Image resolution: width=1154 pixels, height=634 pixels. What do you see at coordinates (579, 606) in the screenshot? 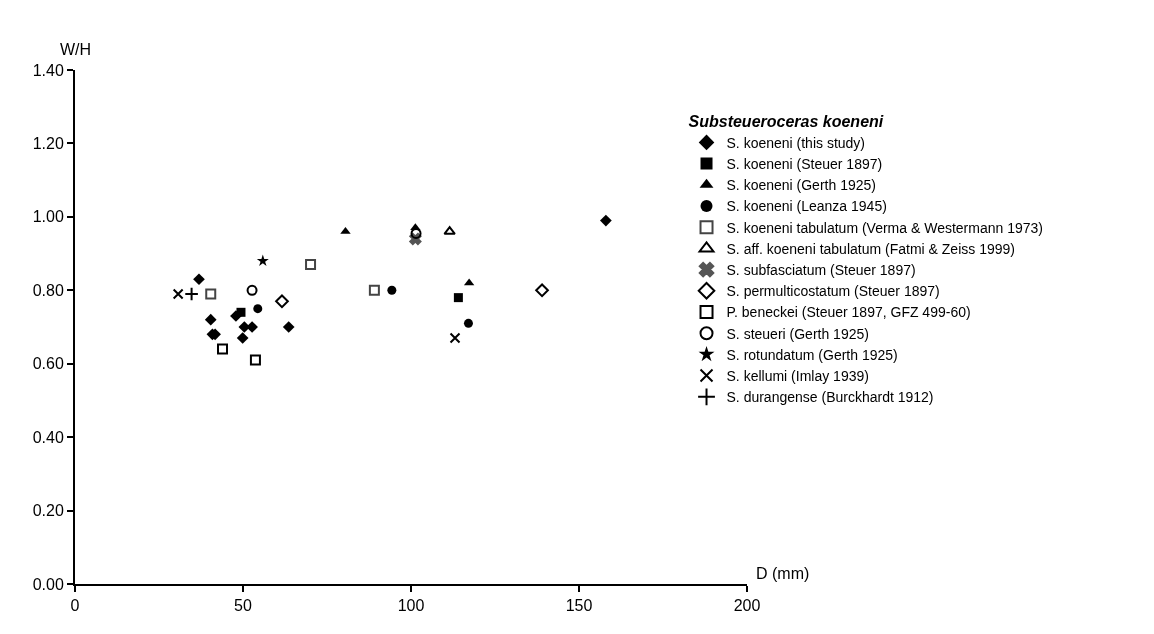
I see `x-tick-label: 150` at bounding box center [579, 606].